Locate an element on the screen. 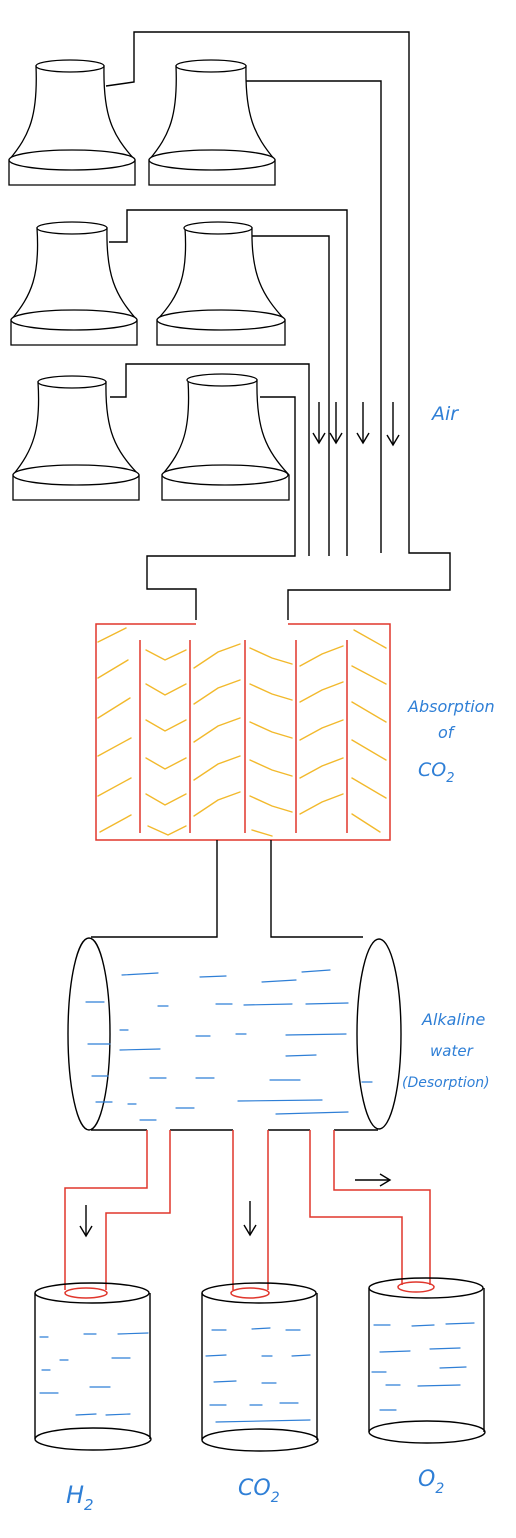 Image resolution: width=516 pixels, height=1538 pixels. outlet-arrows is located at coordinates (235, 1205).